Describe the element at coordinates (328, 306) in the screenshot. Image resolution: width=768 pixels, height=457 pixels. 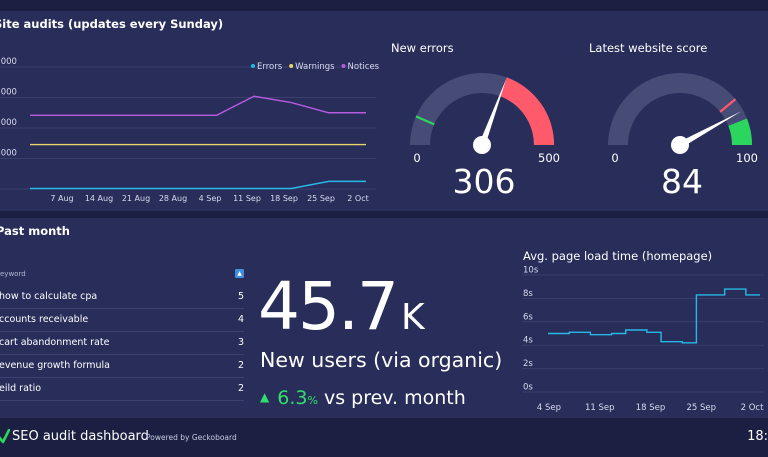
I see `new-users-number: 45.7` at that location.